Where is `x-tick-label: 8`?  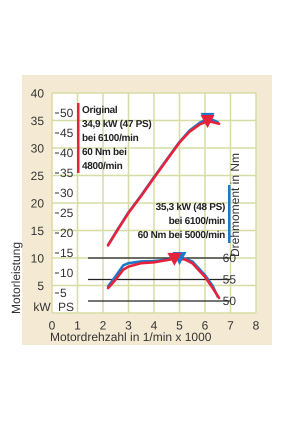 x-tick-label: 8 is located at coordinates (256, 325).